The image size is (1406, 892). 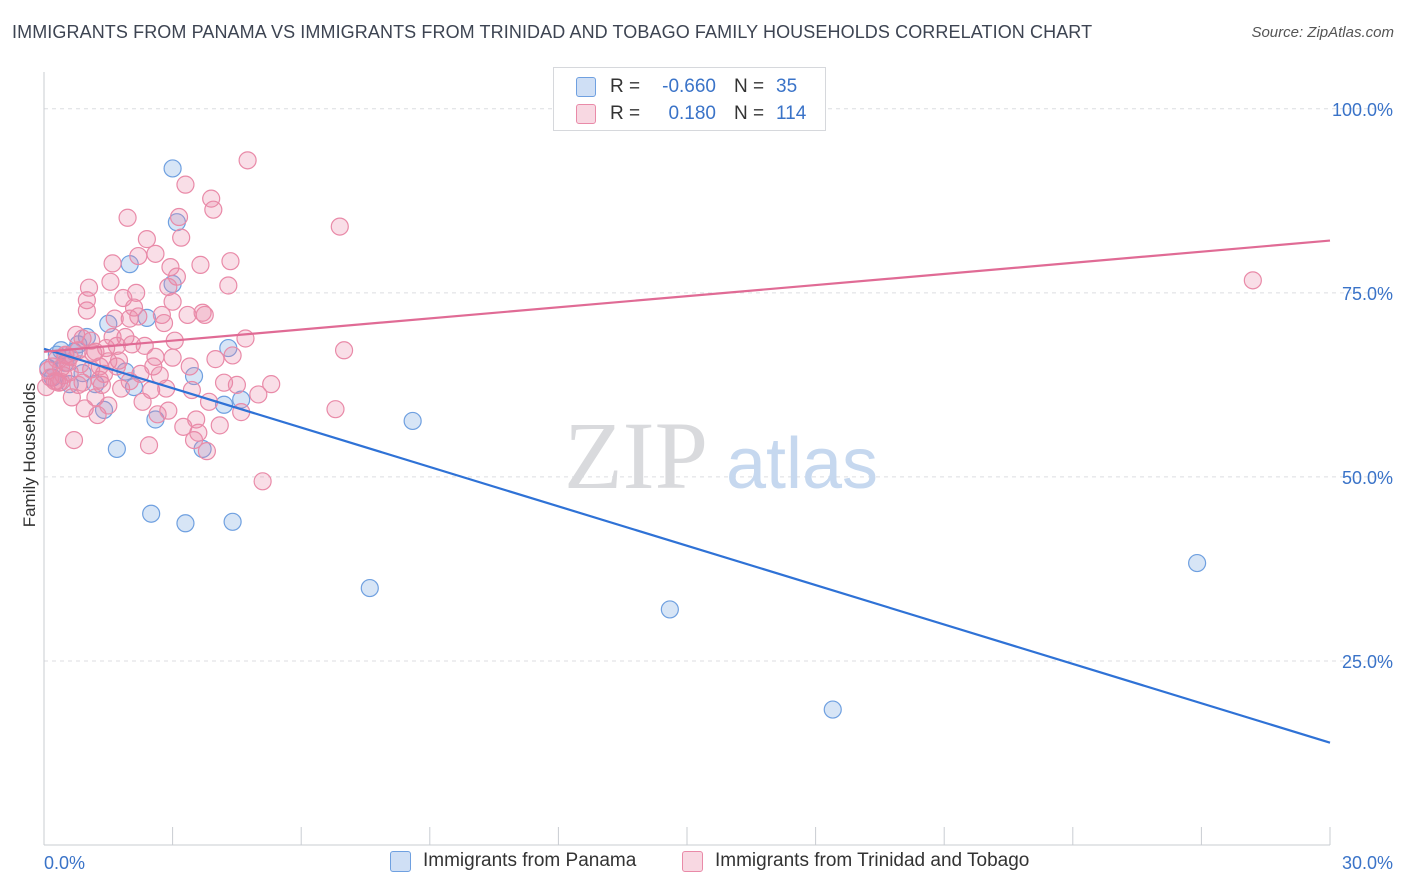 What do you see at coordinates (721, 455) in the screenshot?
I see `watermark: ZIP atlas` at bounding box center [721, 455].